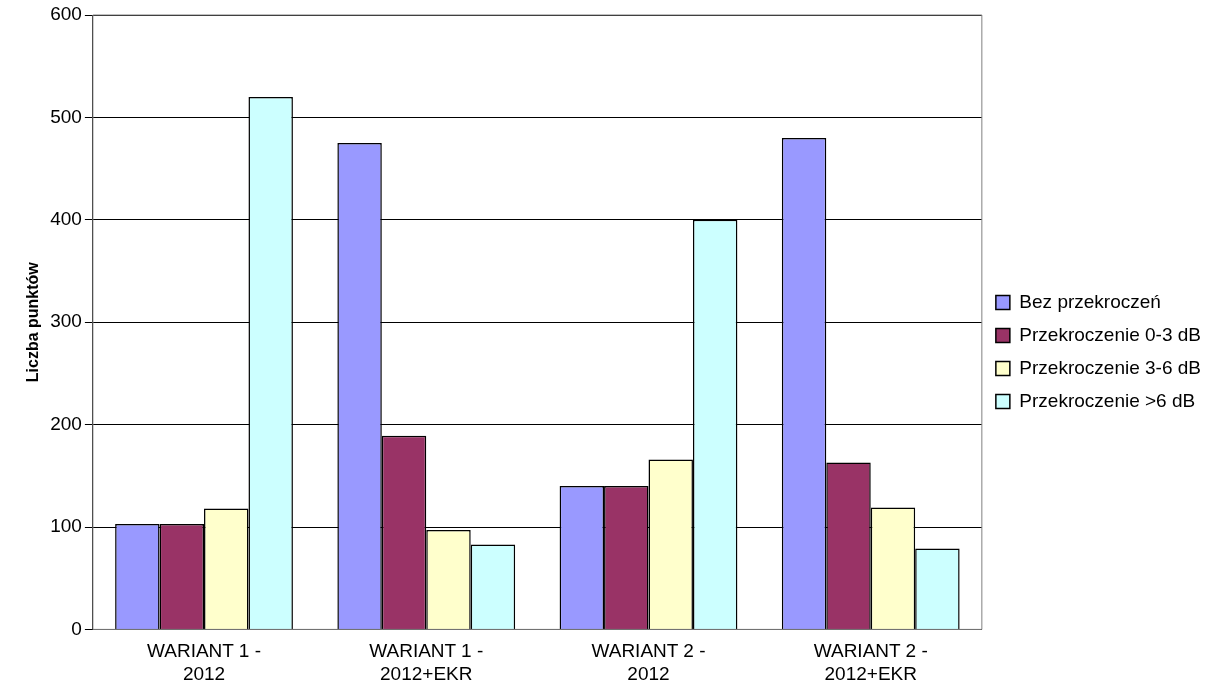 The height and width of the screenshot is (694, 1221). What do you see at coordinates (66, 219) in the screenshot?
I see `y-tick-label: 400` at bounding box center [66, 219].